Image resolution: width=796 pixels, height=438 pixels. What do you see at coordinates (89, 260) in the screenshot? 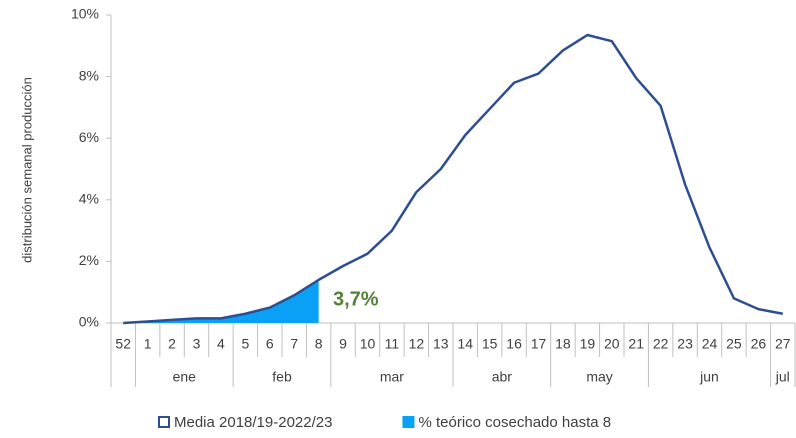
I see `y-tick-label: 2%` at bounding box center [89, 260].